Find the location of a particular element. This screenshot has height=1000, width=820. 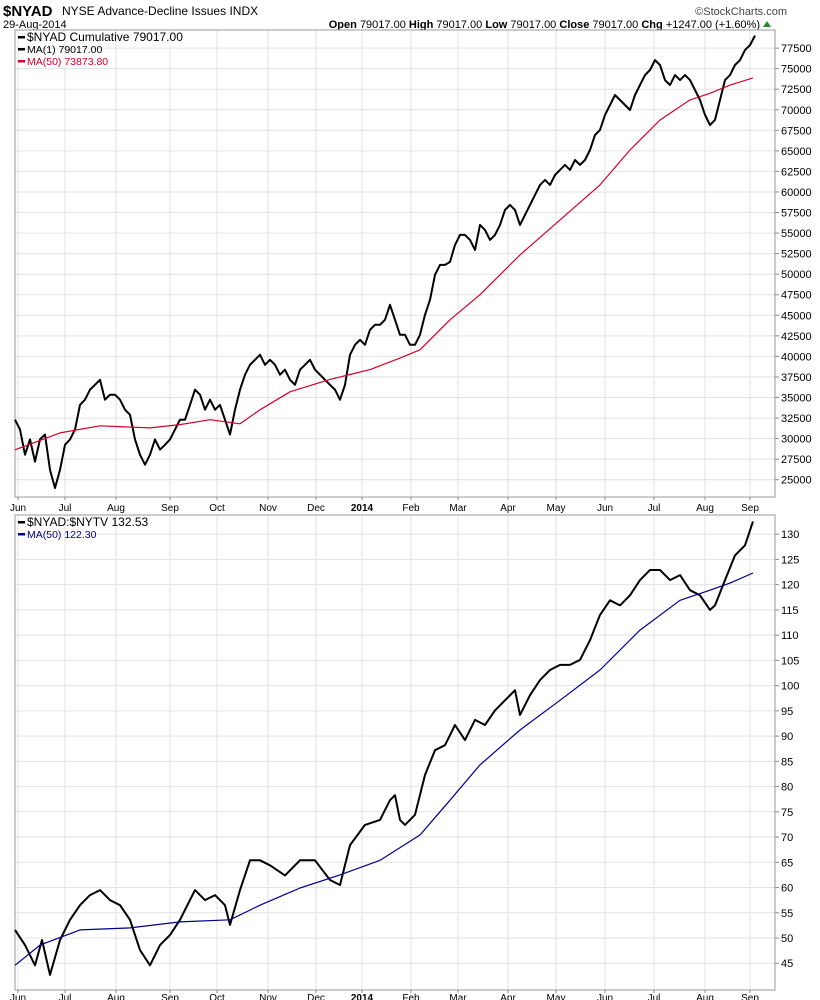

y-tick-label: 105 is located at coordinates (790, 661).